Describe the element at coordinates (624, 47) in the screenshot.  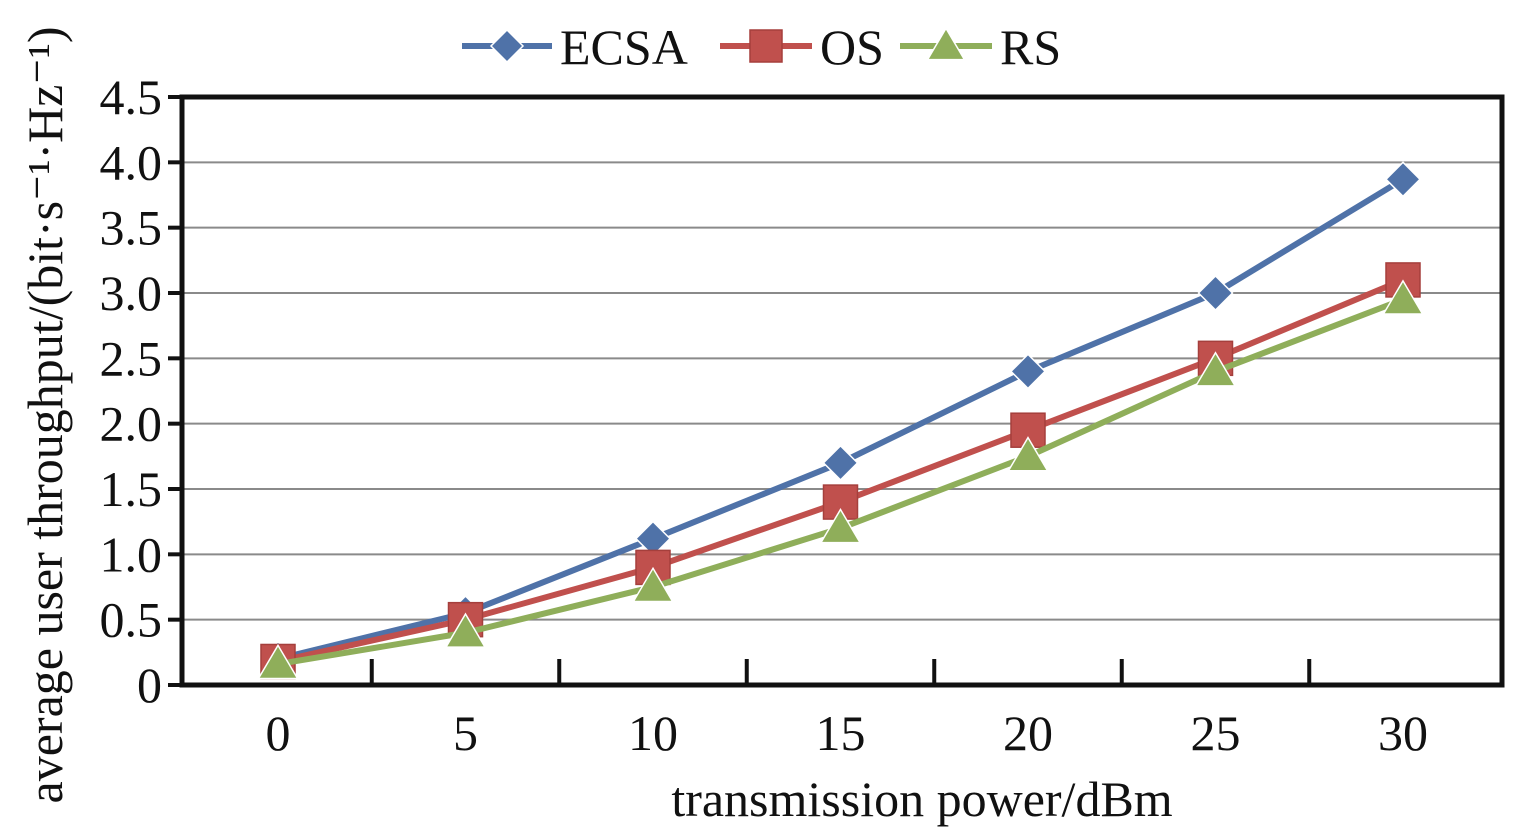
I see `legend-label: ECSA` at that location.